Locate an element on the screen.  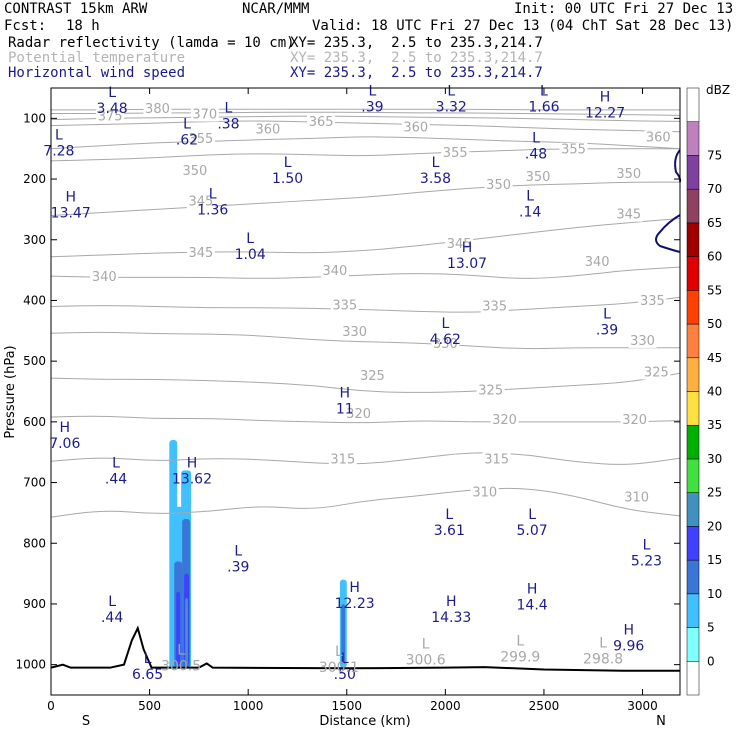
wind-extremum-value: 7.06 is located at coordinates (64, 444).